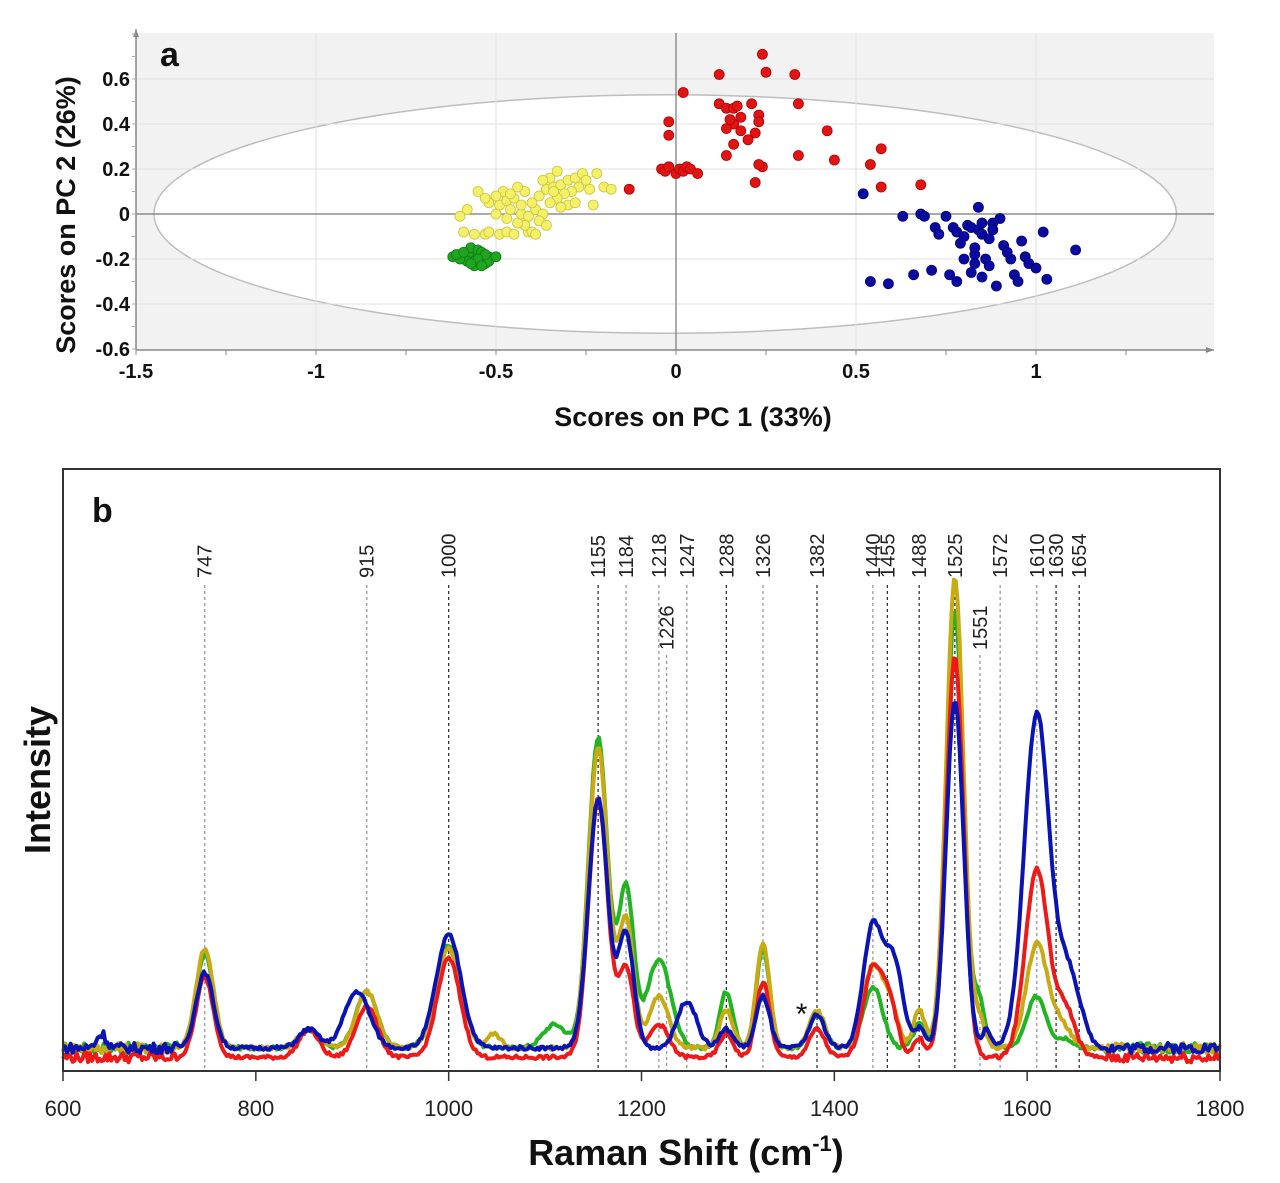  Describe the element at coordinates (170, 55) in the screenshot. I see `panel-label-a: a` at that location.